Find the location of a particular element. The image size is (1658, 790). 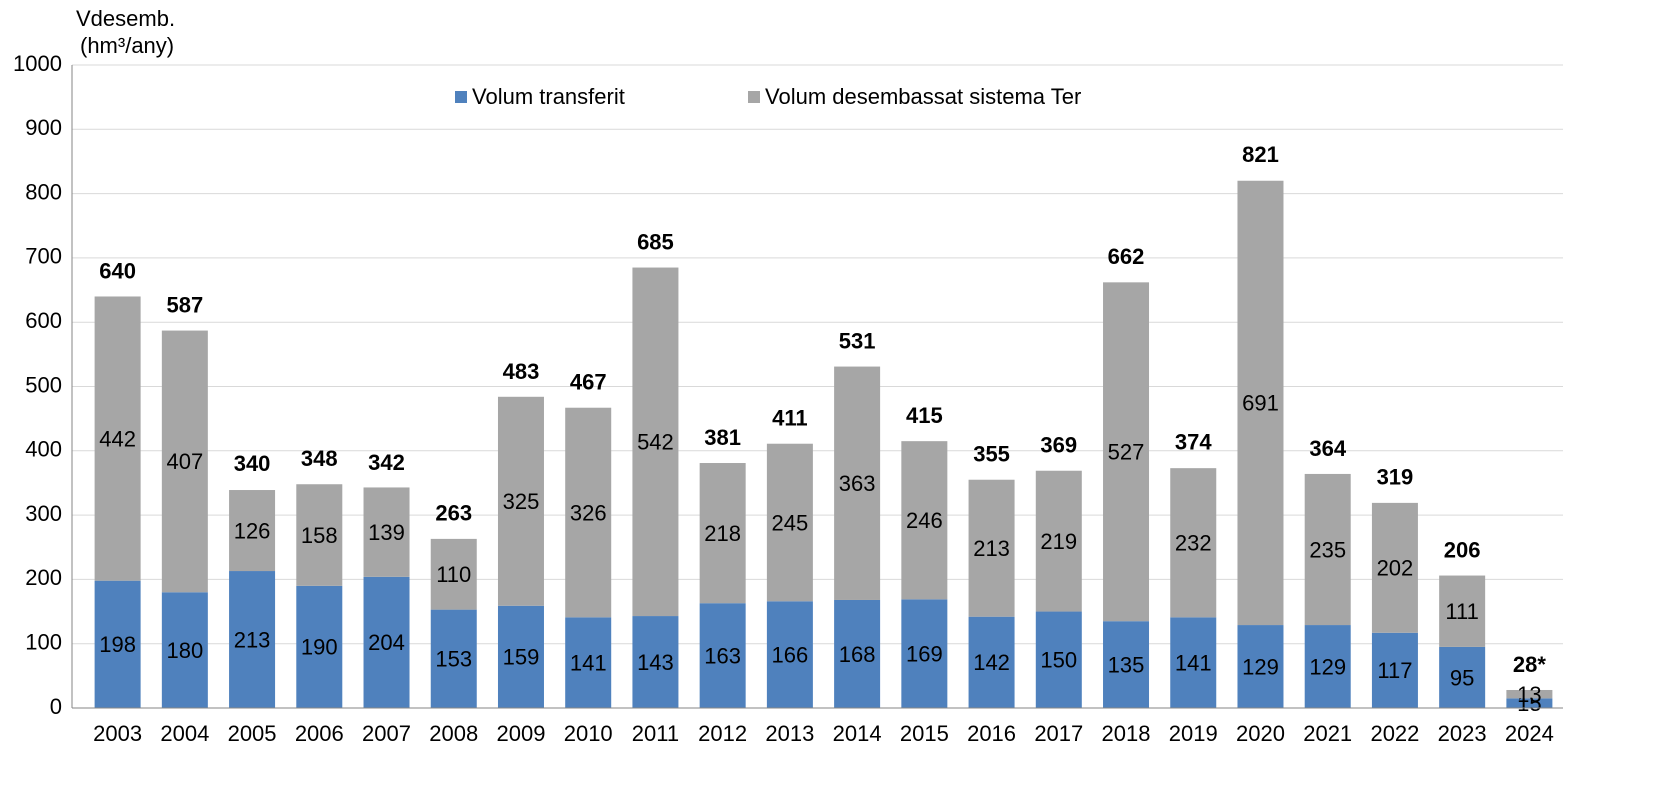

total-label: 340 is located at coordinates (252, 463).